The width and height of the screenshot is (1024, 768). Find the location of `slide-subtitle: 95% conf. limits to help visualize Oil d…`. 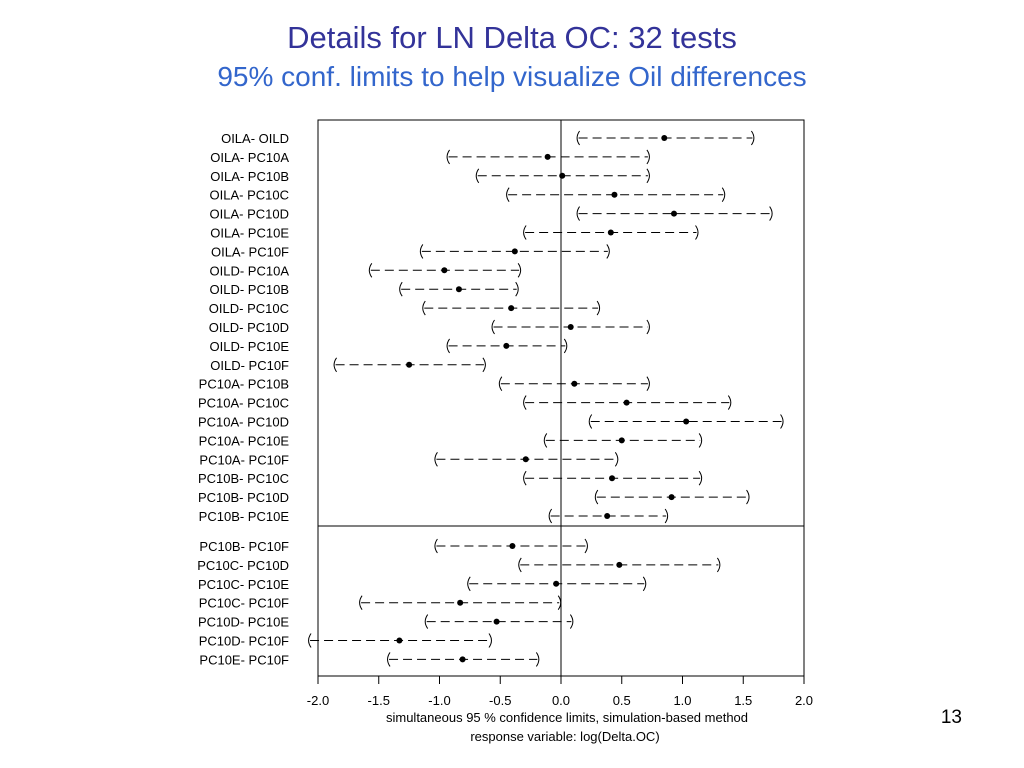

slide-subtitle: 95% conf. limits to help visualize Oil d… is located at coordinates (512, 76).